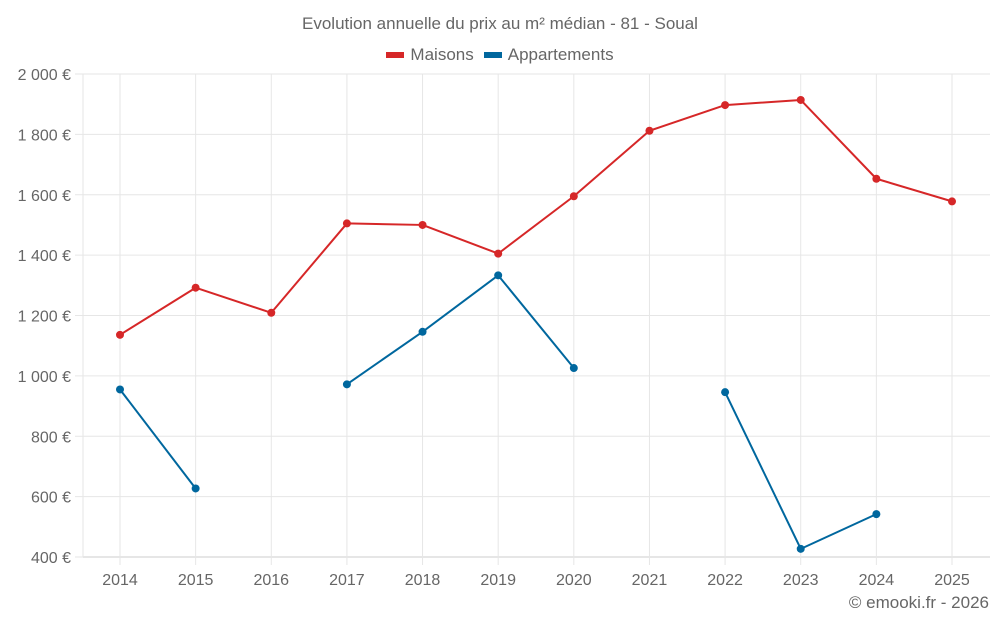 The height and width of the screenshot is (625, 1000). Describe the element at coordinates (51, 558) in the screenshot. I see `y-tick-label: 400 €` at that location.